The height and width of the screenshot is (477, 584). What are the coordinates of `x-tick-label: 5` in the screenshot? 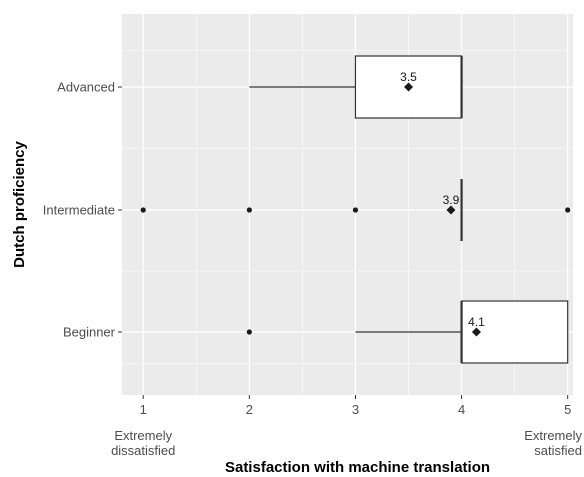 It's located at (567, 409).